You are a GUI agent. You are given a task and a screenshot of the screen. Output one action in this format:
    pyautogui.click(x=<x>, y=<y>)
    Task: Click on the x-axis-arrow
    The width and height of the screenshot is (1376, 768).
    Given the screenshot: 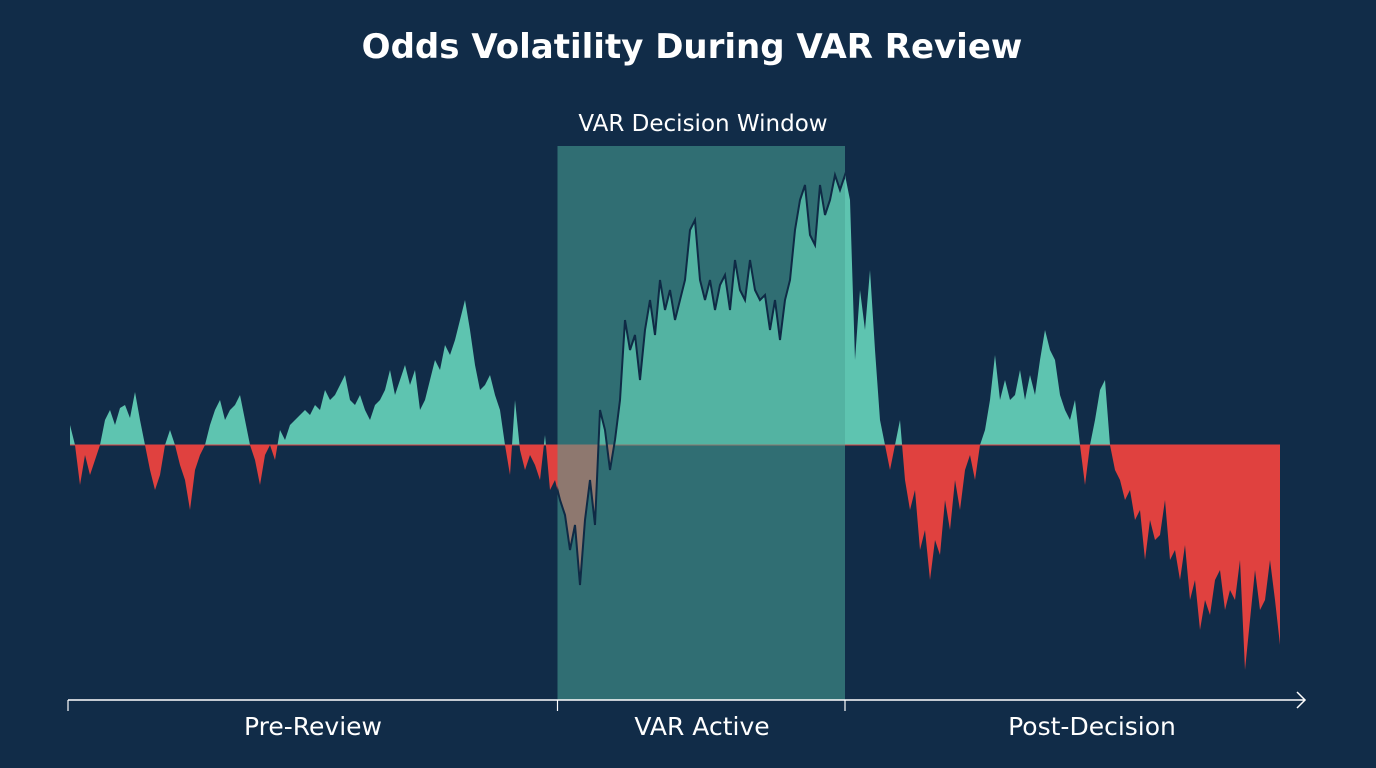 What is the action you would take?
    pyautogui.click(x=1301, y=700)
    